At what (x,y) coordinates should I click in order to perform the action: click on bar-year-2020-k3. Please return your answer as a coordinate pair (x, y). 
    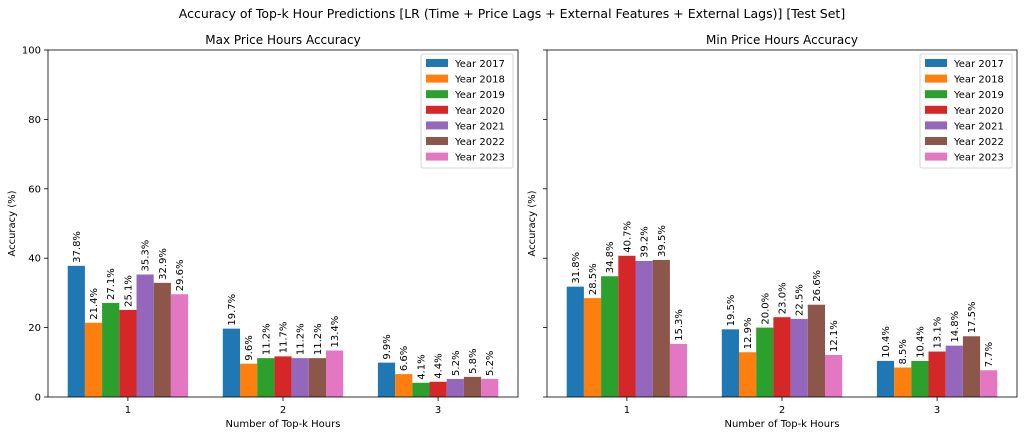
    Looking at the image, I should click on (937, 374).